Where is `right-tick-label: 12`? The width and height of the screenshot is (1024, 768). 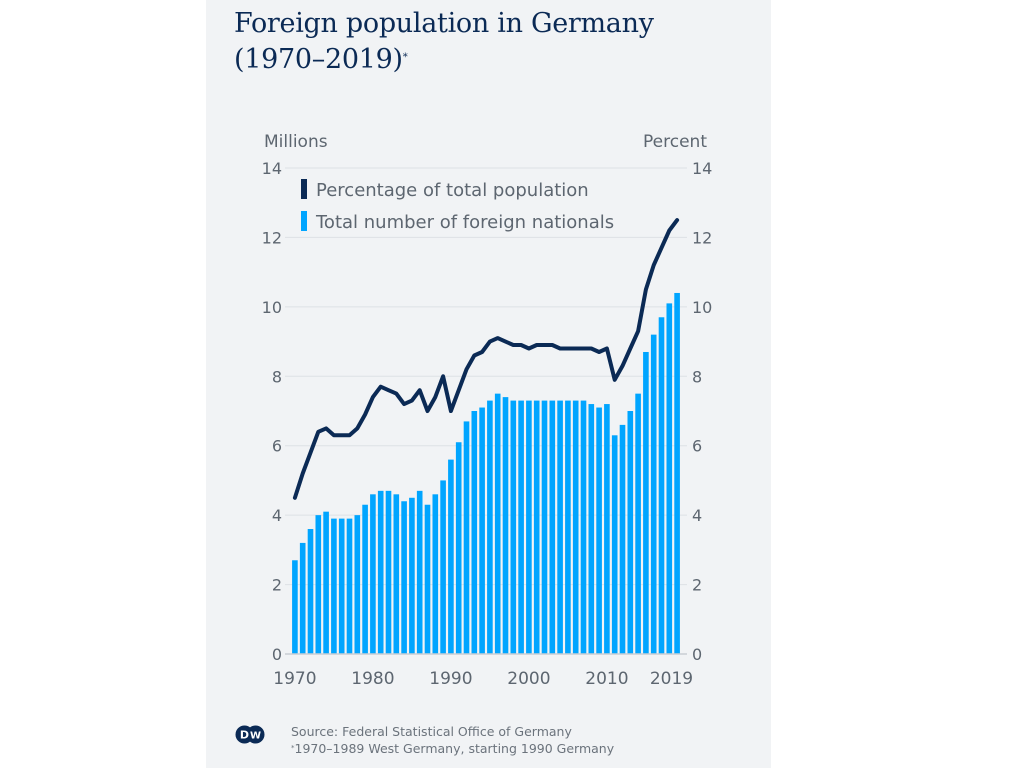 right-tick-label: 12 is located at coordinates (702, 237).